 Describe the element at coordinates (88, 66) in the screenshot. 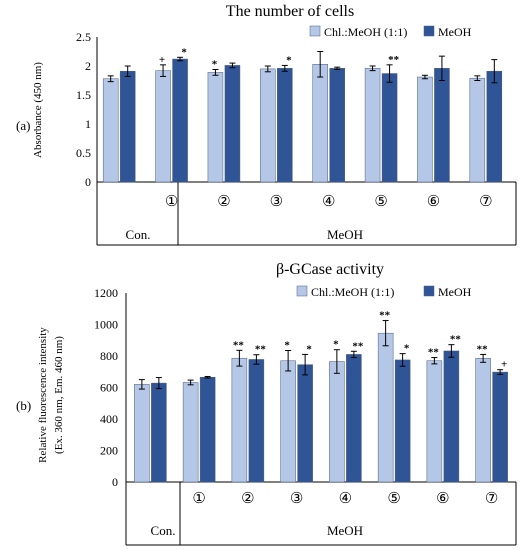

I see `chart0-y-tick-label: 2` at that location.